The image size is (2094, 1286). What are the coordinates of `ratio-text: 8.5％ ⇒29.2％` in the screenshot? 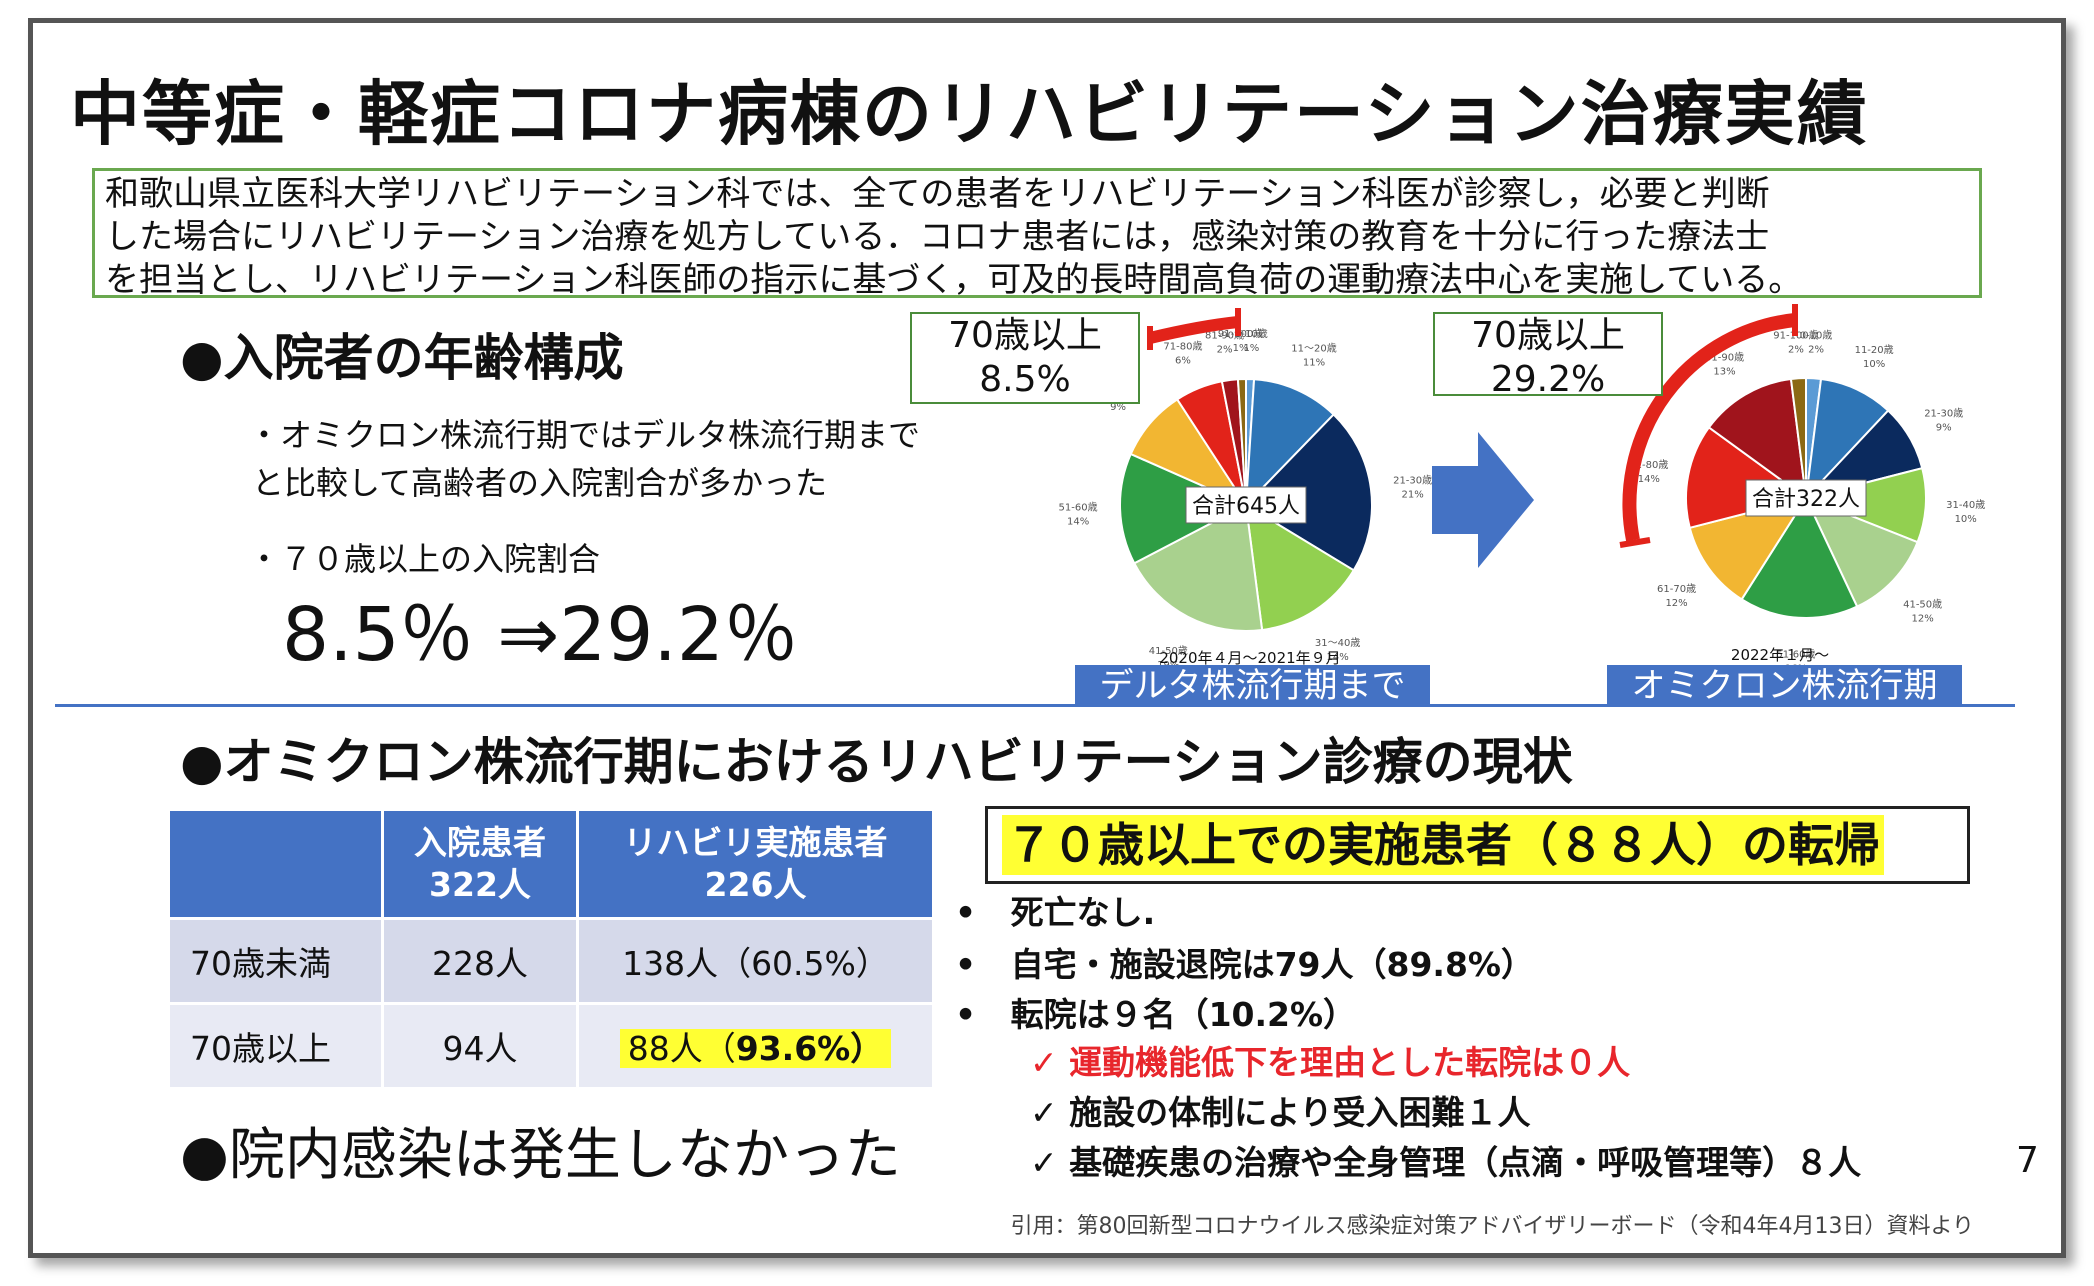 It's located at (540, 635).